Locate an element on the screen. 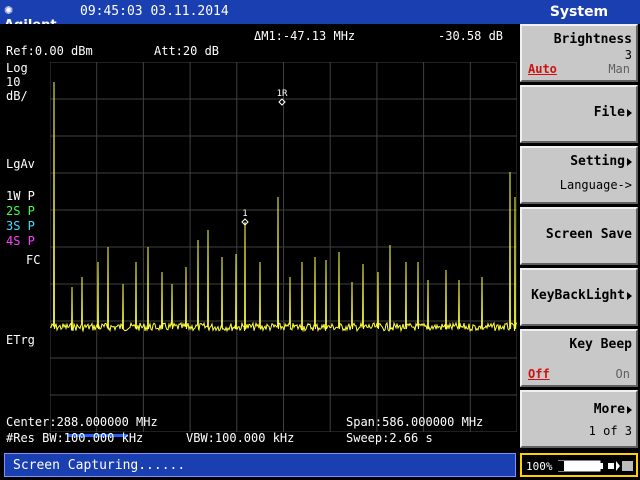  menu-title: System is located at coordinates (579, 12).